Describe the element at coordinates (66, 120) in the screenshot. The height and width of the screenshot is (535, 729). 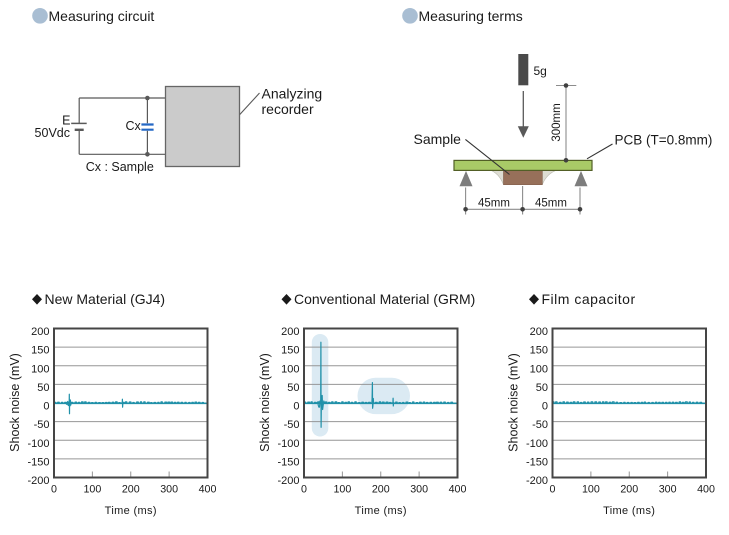
I see `svg-text: E` at that location.